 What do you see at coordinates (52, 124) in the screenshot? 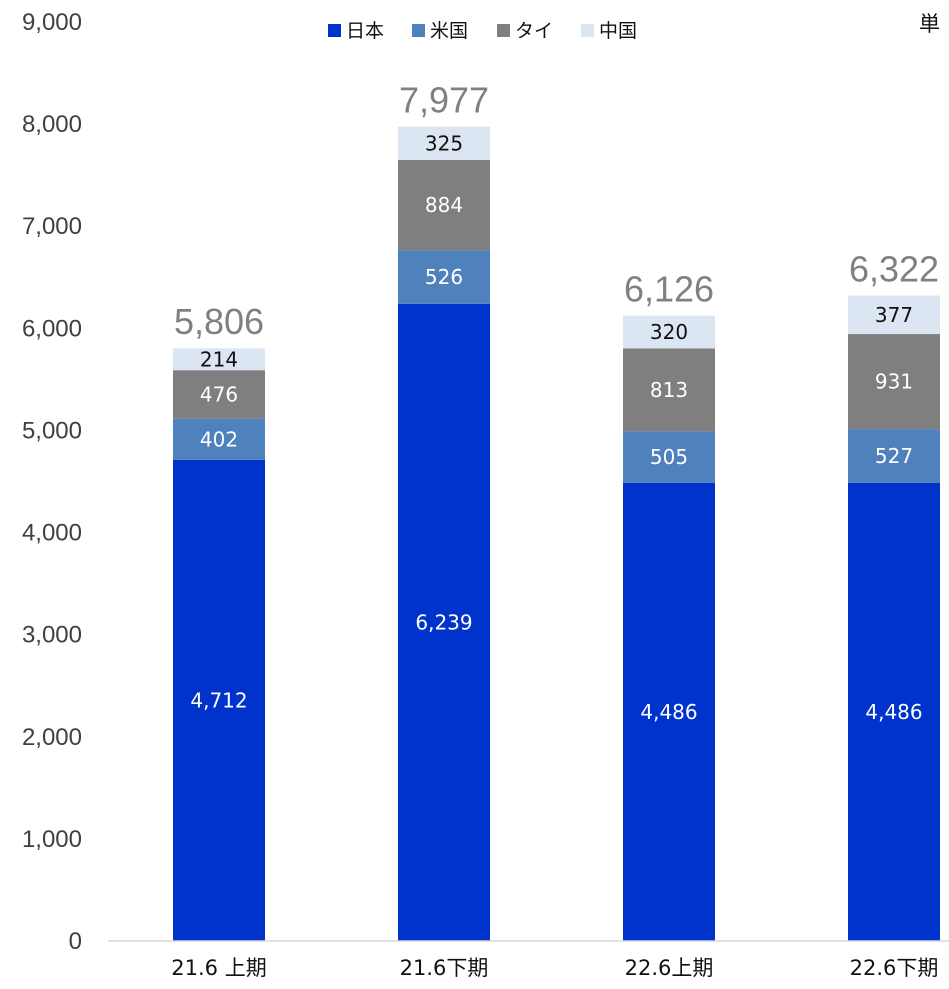
I see `y-tick-label: 8,000` at bounding box center [52, 124].